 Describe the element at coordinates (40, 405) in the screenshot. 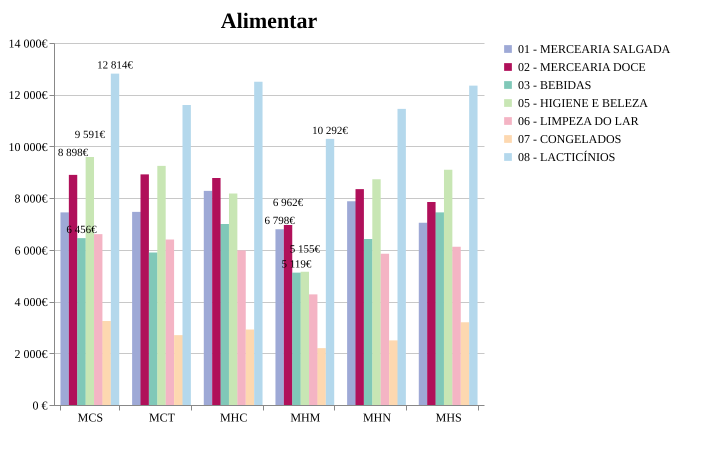

I see `y-tick-label: 0 €` at that location.